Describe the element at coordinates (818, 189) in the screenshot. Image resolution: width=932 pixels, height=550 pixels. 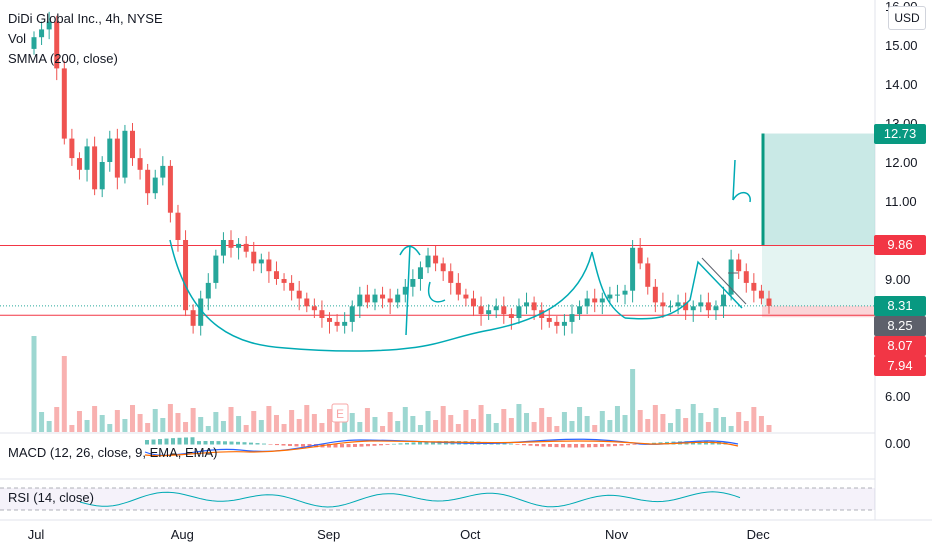
I see `target-zone` at that location.